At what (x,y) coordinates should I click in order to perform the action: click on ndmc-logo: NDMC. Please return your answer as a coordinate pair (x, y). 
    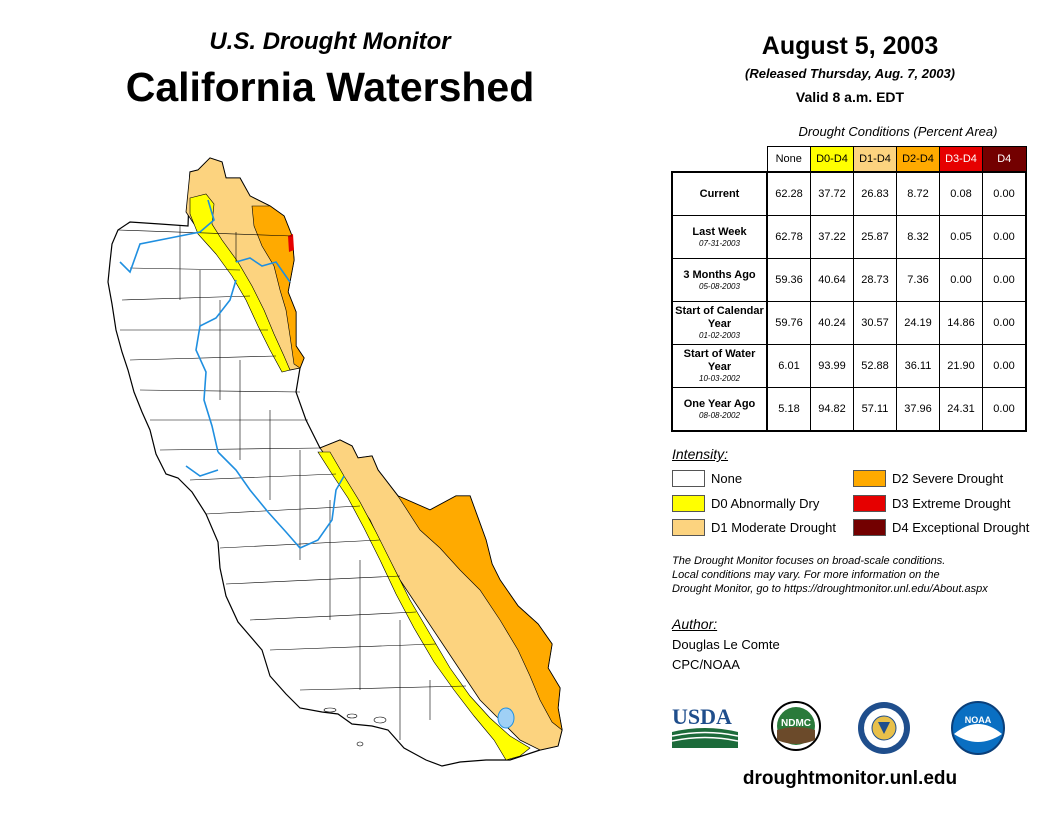
    Looking at the image, I should click on (796, 726).